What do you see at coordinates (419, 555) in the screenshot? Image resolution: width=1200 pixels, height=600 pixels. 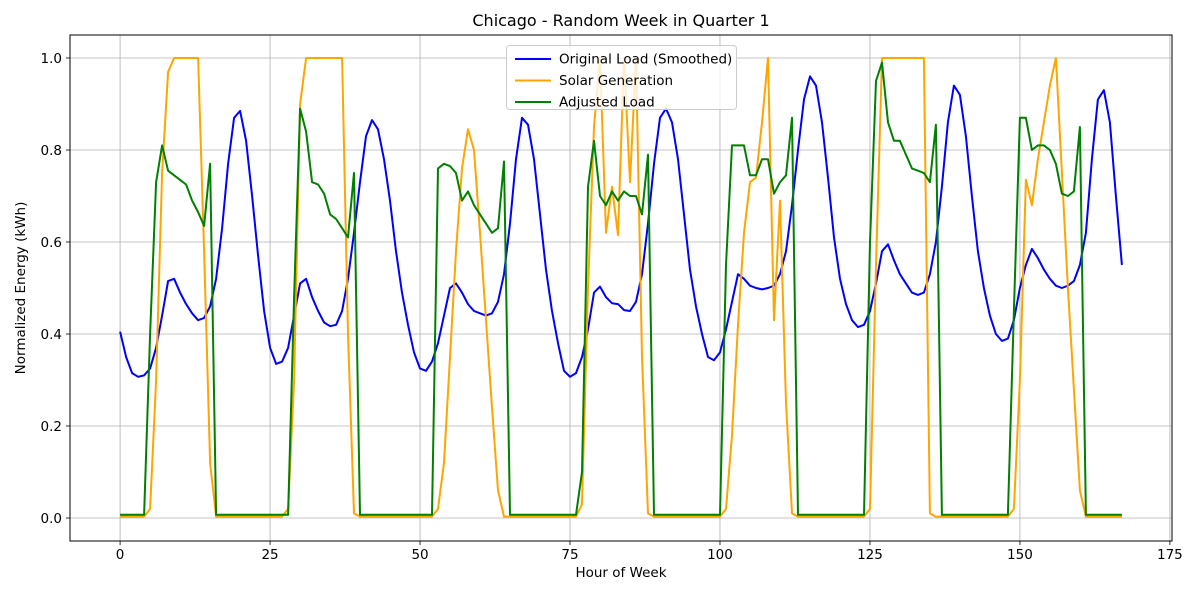 I see `x-tick-label: 50` at bounding box center [419, 555].